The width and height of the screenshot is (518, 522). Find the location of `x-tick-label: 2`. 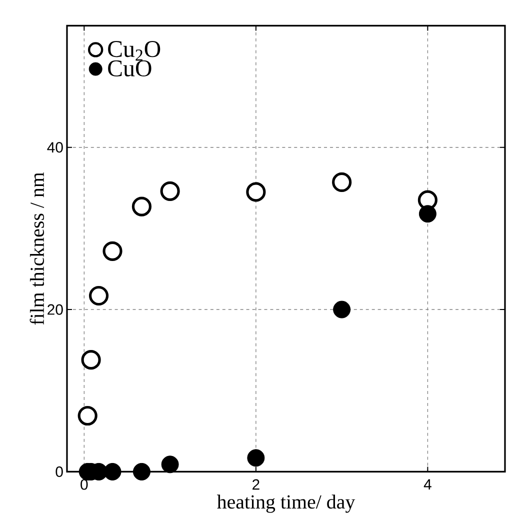

x-tick-label: 2 is located at coordinates (256, 484).